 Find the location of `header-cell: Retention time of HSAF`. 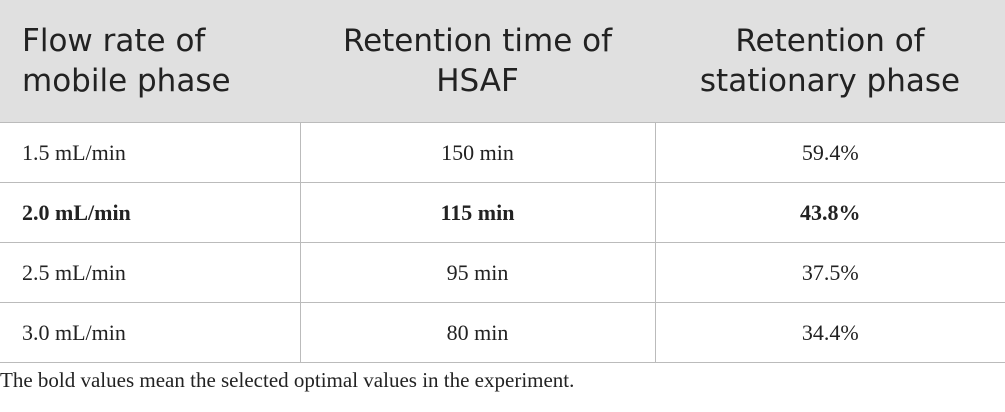

header-cell: Retention time of HSAF is located at coordinates (477, 61).